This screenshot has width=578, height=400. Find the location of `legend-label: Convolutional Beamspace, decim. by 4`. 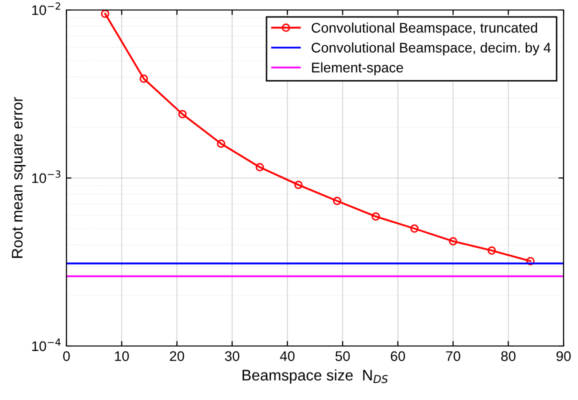

legend-label: Convolutional Beamspace, decim. by 4 is located at coordinates (431, 49).